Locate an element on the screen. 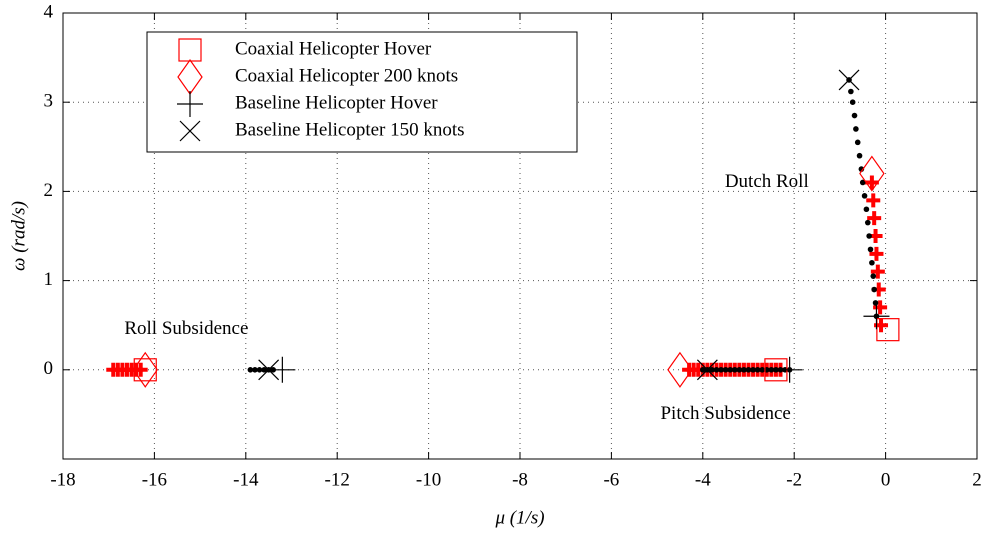 The image size is (992, 536). y-tick-label: 4 is located at coordinates (49, 11).